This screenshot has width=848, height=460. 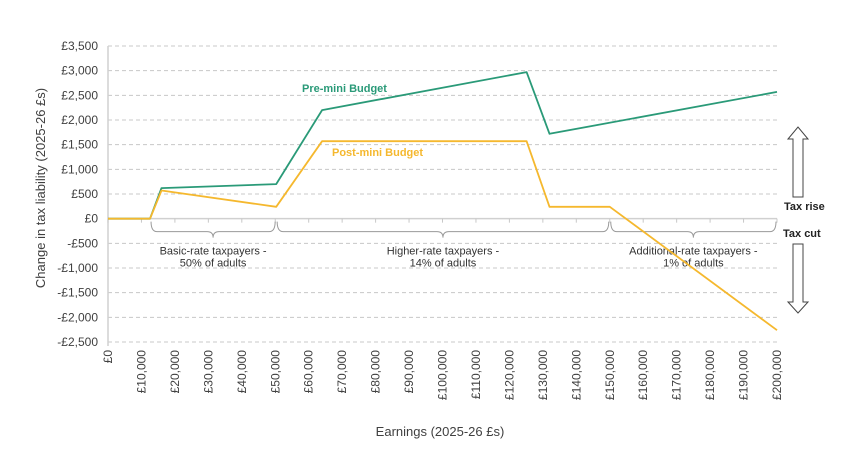 What do you see at coordinates (82, 243) in the screenshot?
I see `y-tick-label: -£500` at bounding box center [82, 243].